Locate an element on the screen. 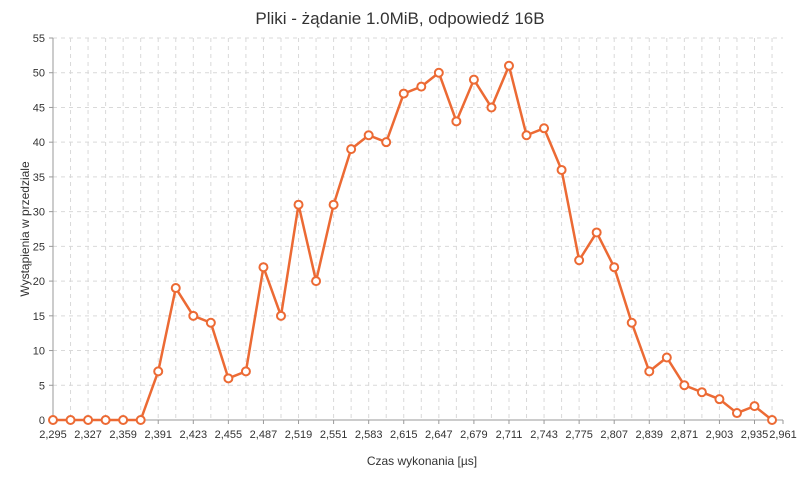  x-axis-label: Czas wykonania [µs] is located at coordinates (422, 461).